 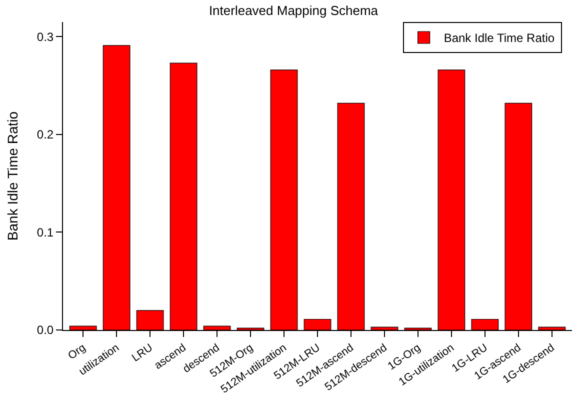 What do you see at coordinates (293, 10) in the screenshot?
I see `chart-title: Interleaved Mapping Schema` at bounding box center [293, 10].